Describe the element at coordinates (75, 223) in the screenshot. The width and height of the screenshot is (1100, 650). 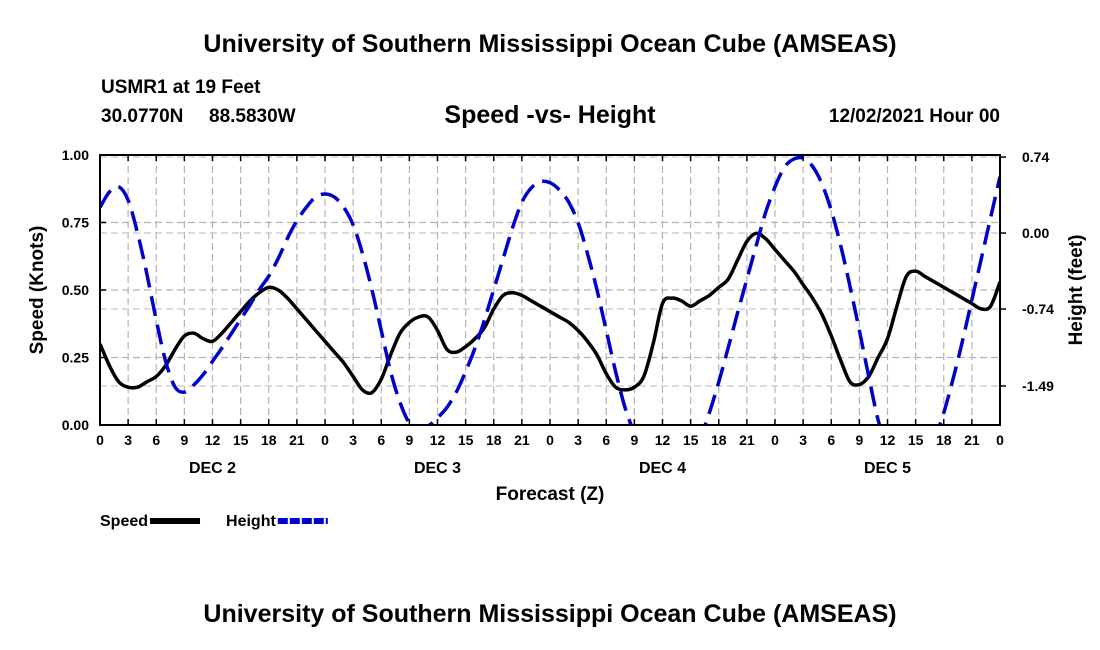
I see `y-tick-label: 0.75` at that location.